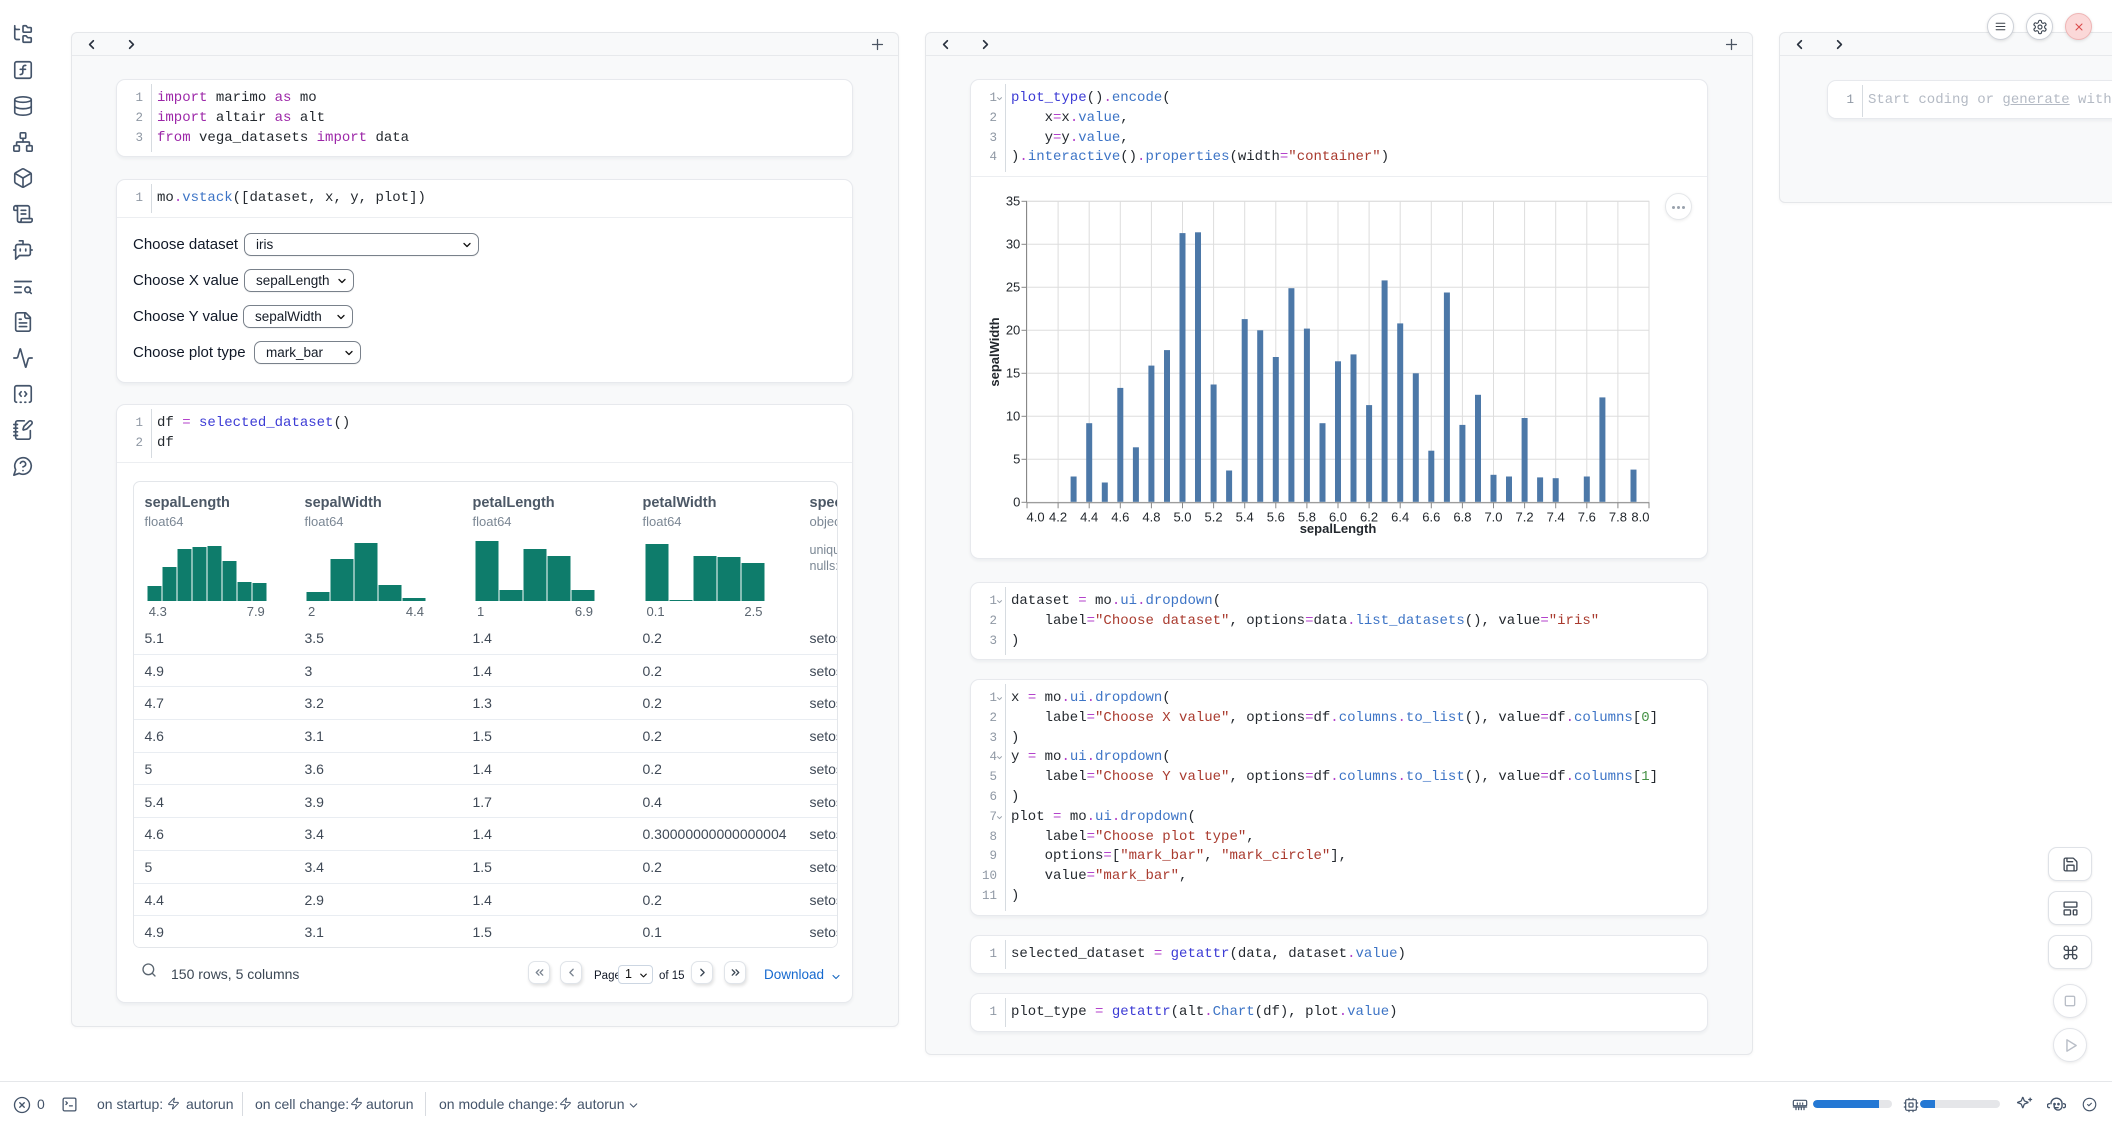 This screenshot has height=1122, width=2112. I want to click on svg-text: 15, so click(1013, 373).